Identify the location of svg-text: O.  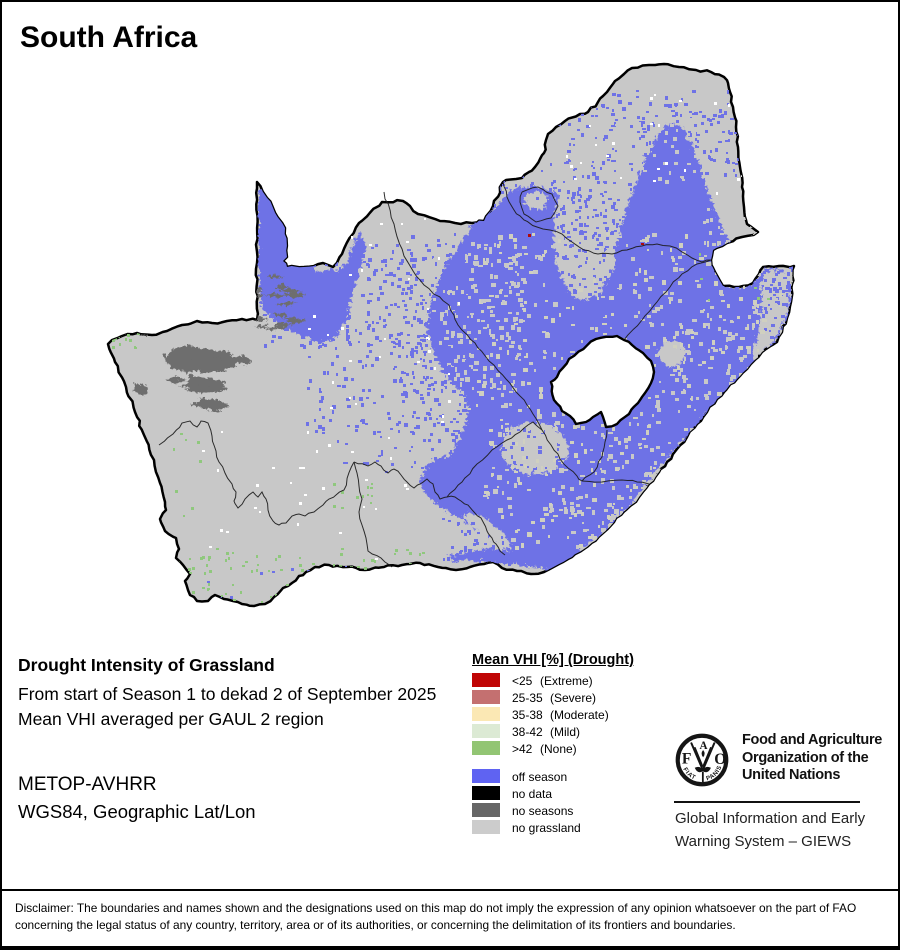
(720, 759).